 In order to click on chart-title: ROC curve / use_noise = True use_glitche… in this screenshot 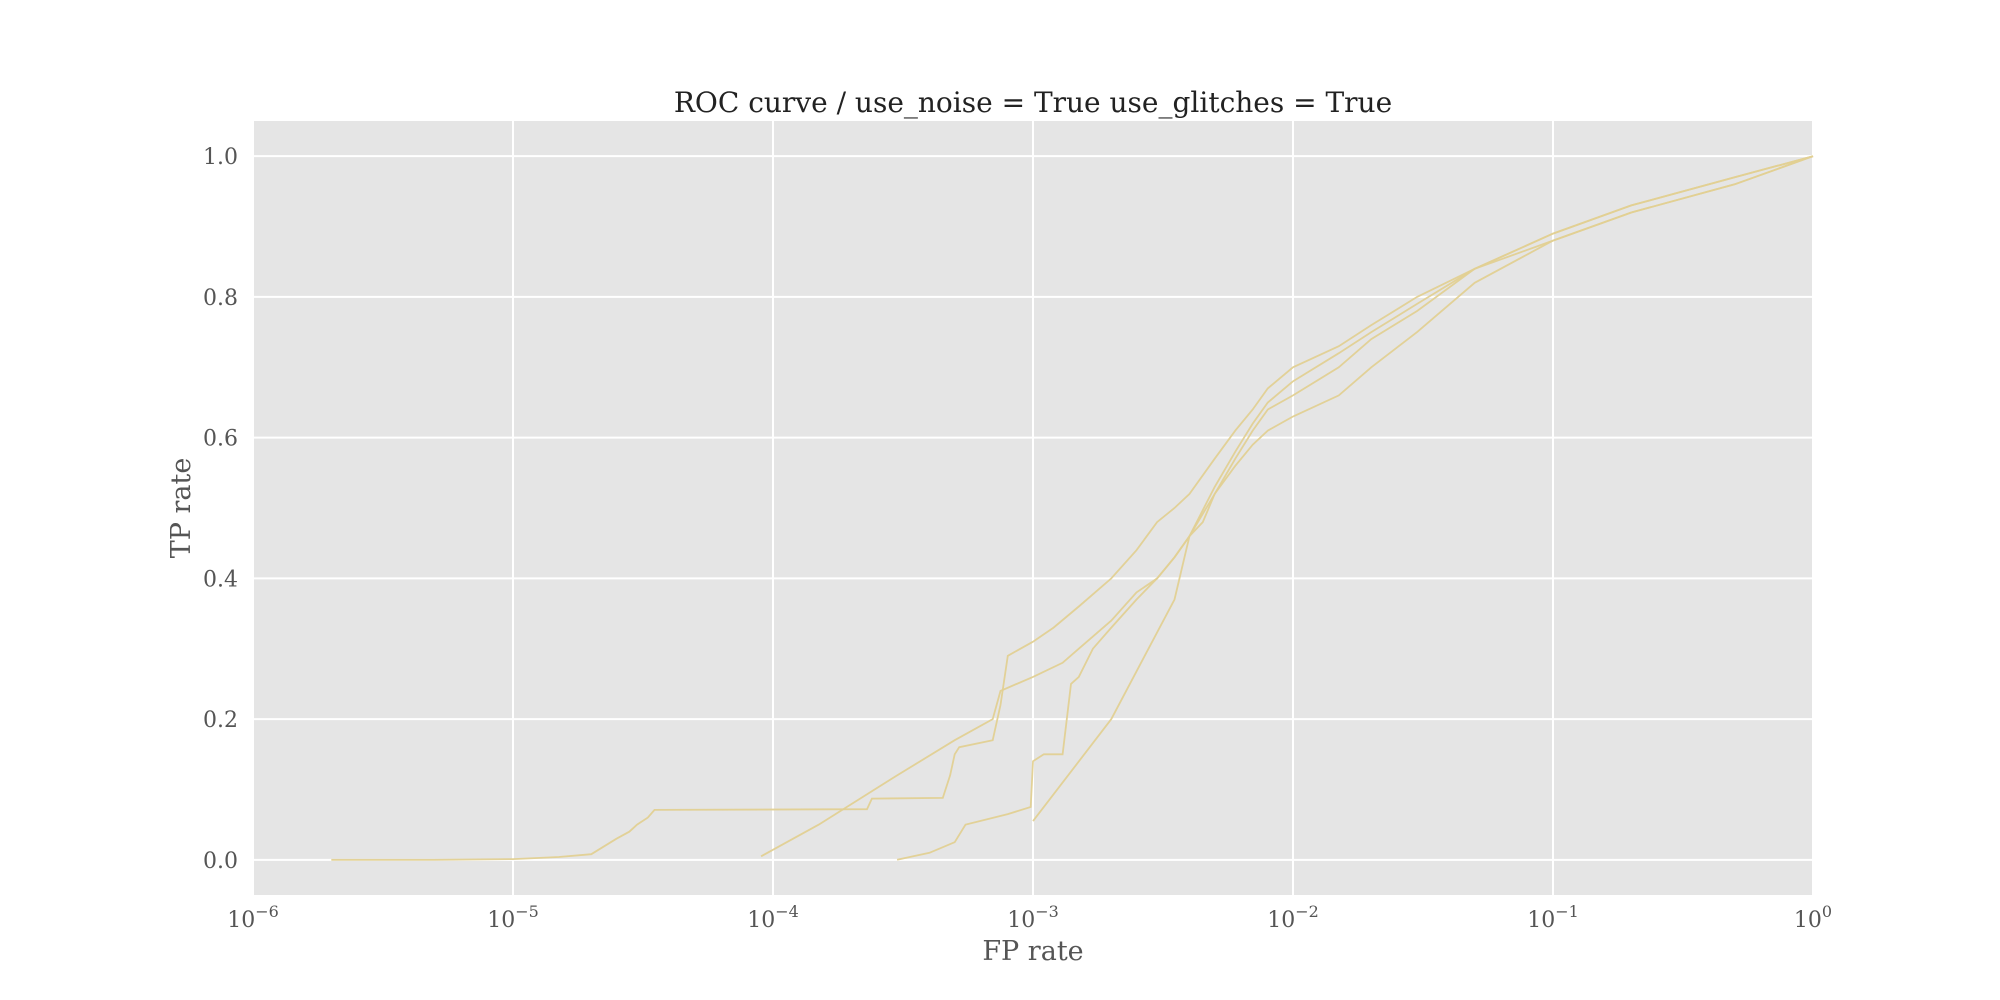, I will do `click(1033, 102)`.